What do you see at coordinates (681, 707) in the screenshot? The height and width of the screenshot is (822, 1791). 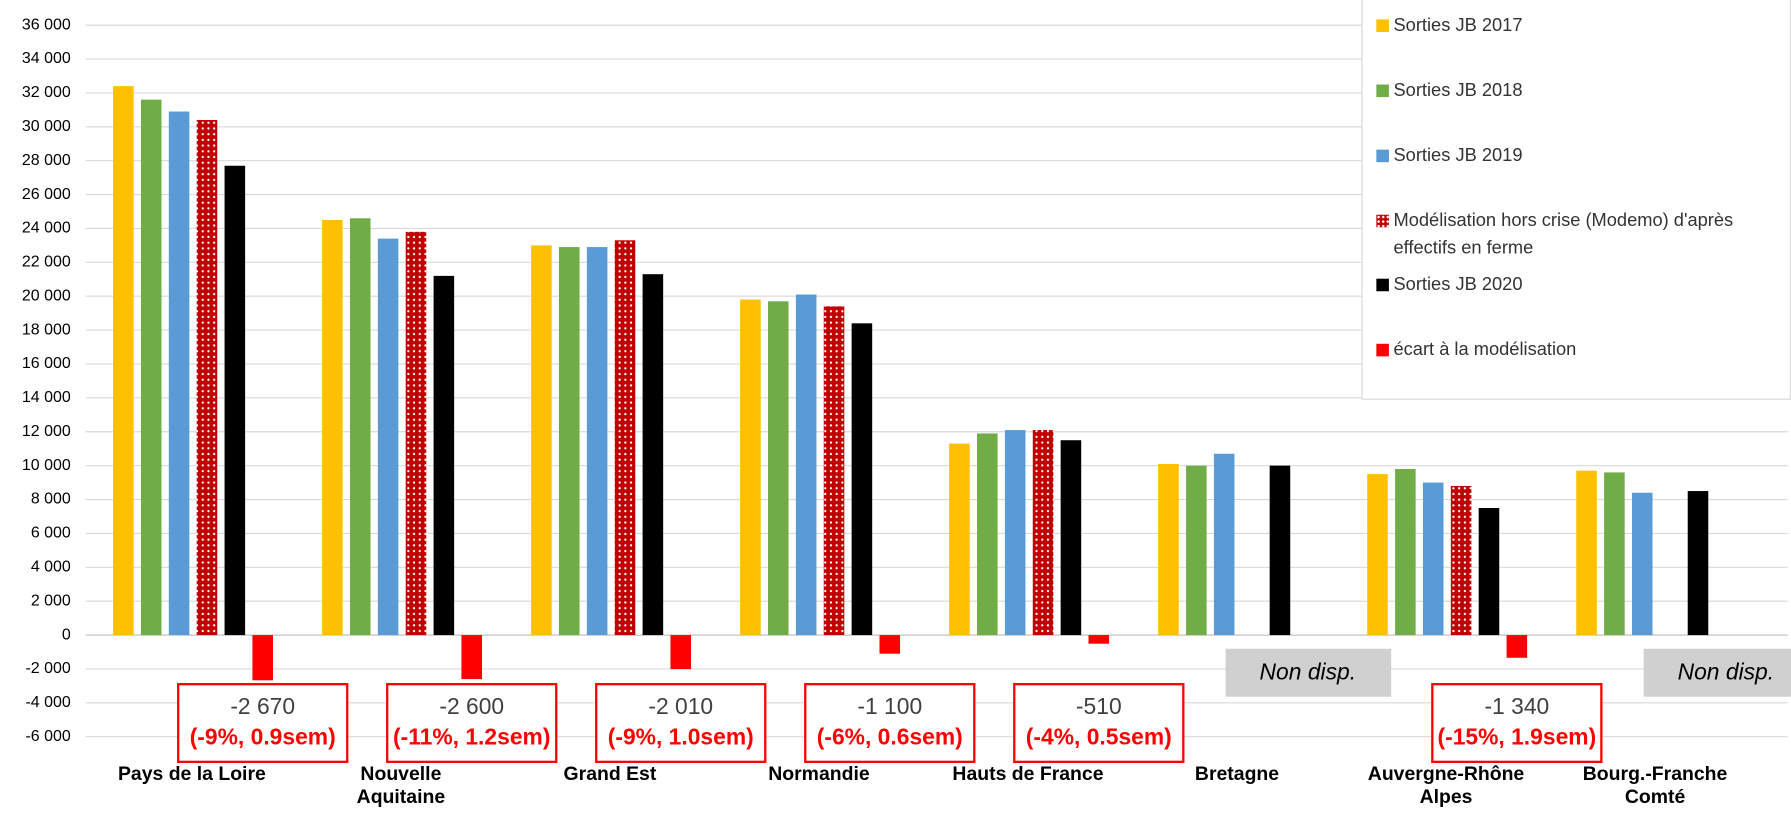 I see `data-label: -2 010` at bounding box center [681, 707].